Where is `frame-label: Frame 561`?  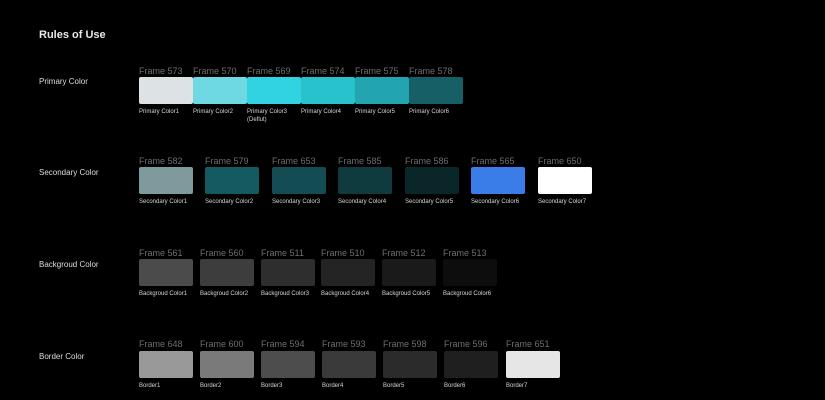
frame-label: Frame 561 is located at coordinates (161, 253).